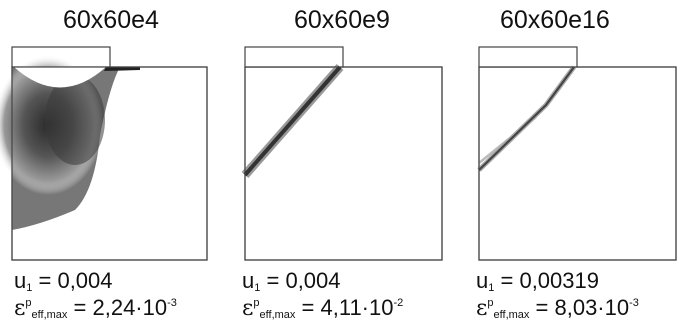 The image size is (689, 333). I want to click on max-strain-label: εpeff,max = 8,03·10-3, so click(557, 308).